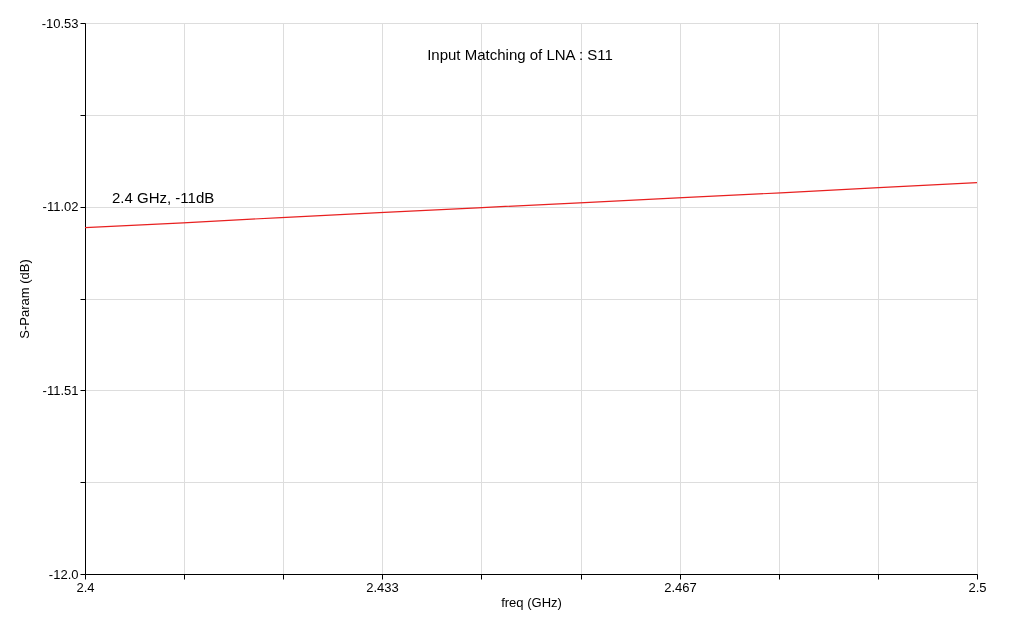 The width and height of the screenshot is (1021, 628). Describe the element at coordinates (60, 207) in the screenshot. I see `y-tick-label: -11.02` at that location.